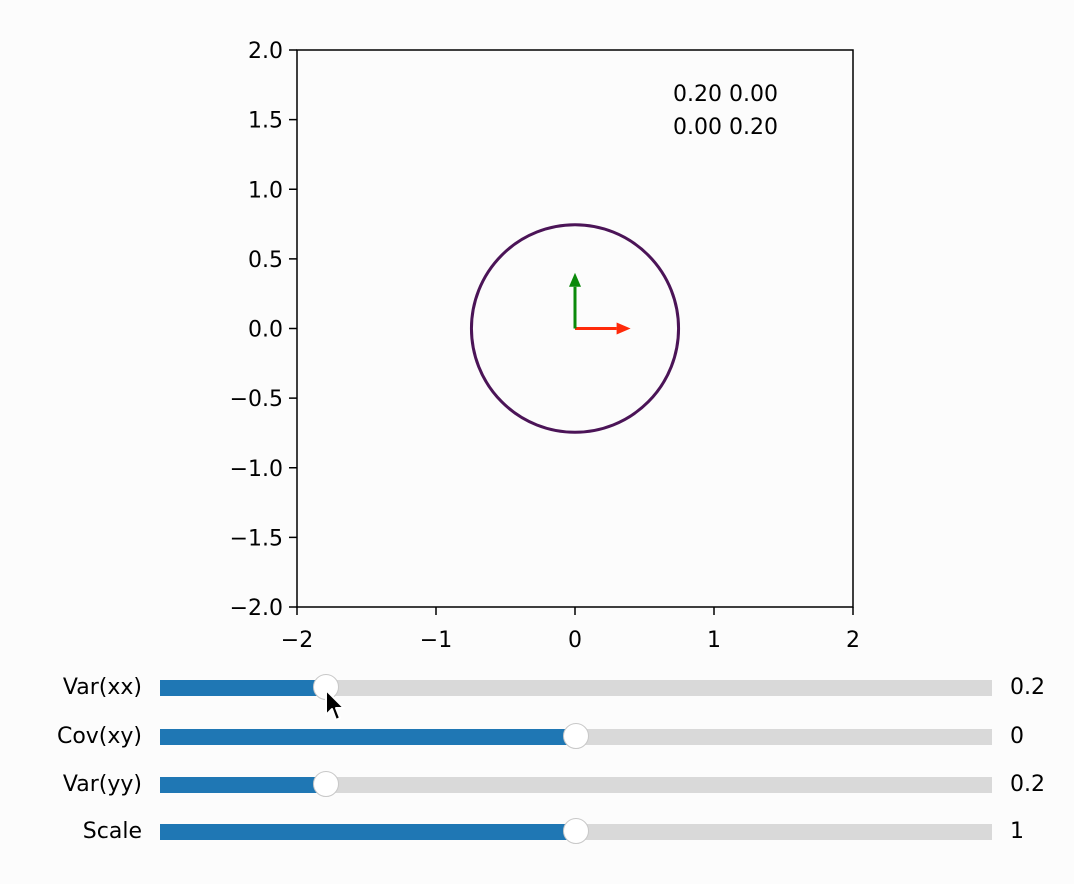 This screenshot has height=884, width=1074. Describe the element at coordinates (256, 608) in the screenshot. I see `y-tick-label: −2.0` at that location.